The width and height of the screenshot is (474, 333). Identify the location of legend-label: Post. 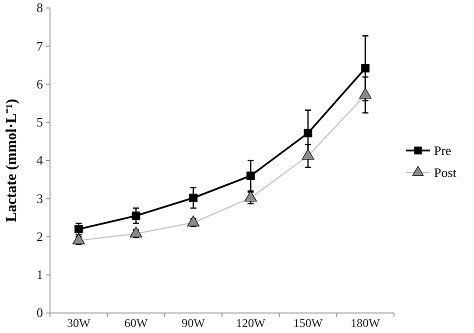
(445, 172).